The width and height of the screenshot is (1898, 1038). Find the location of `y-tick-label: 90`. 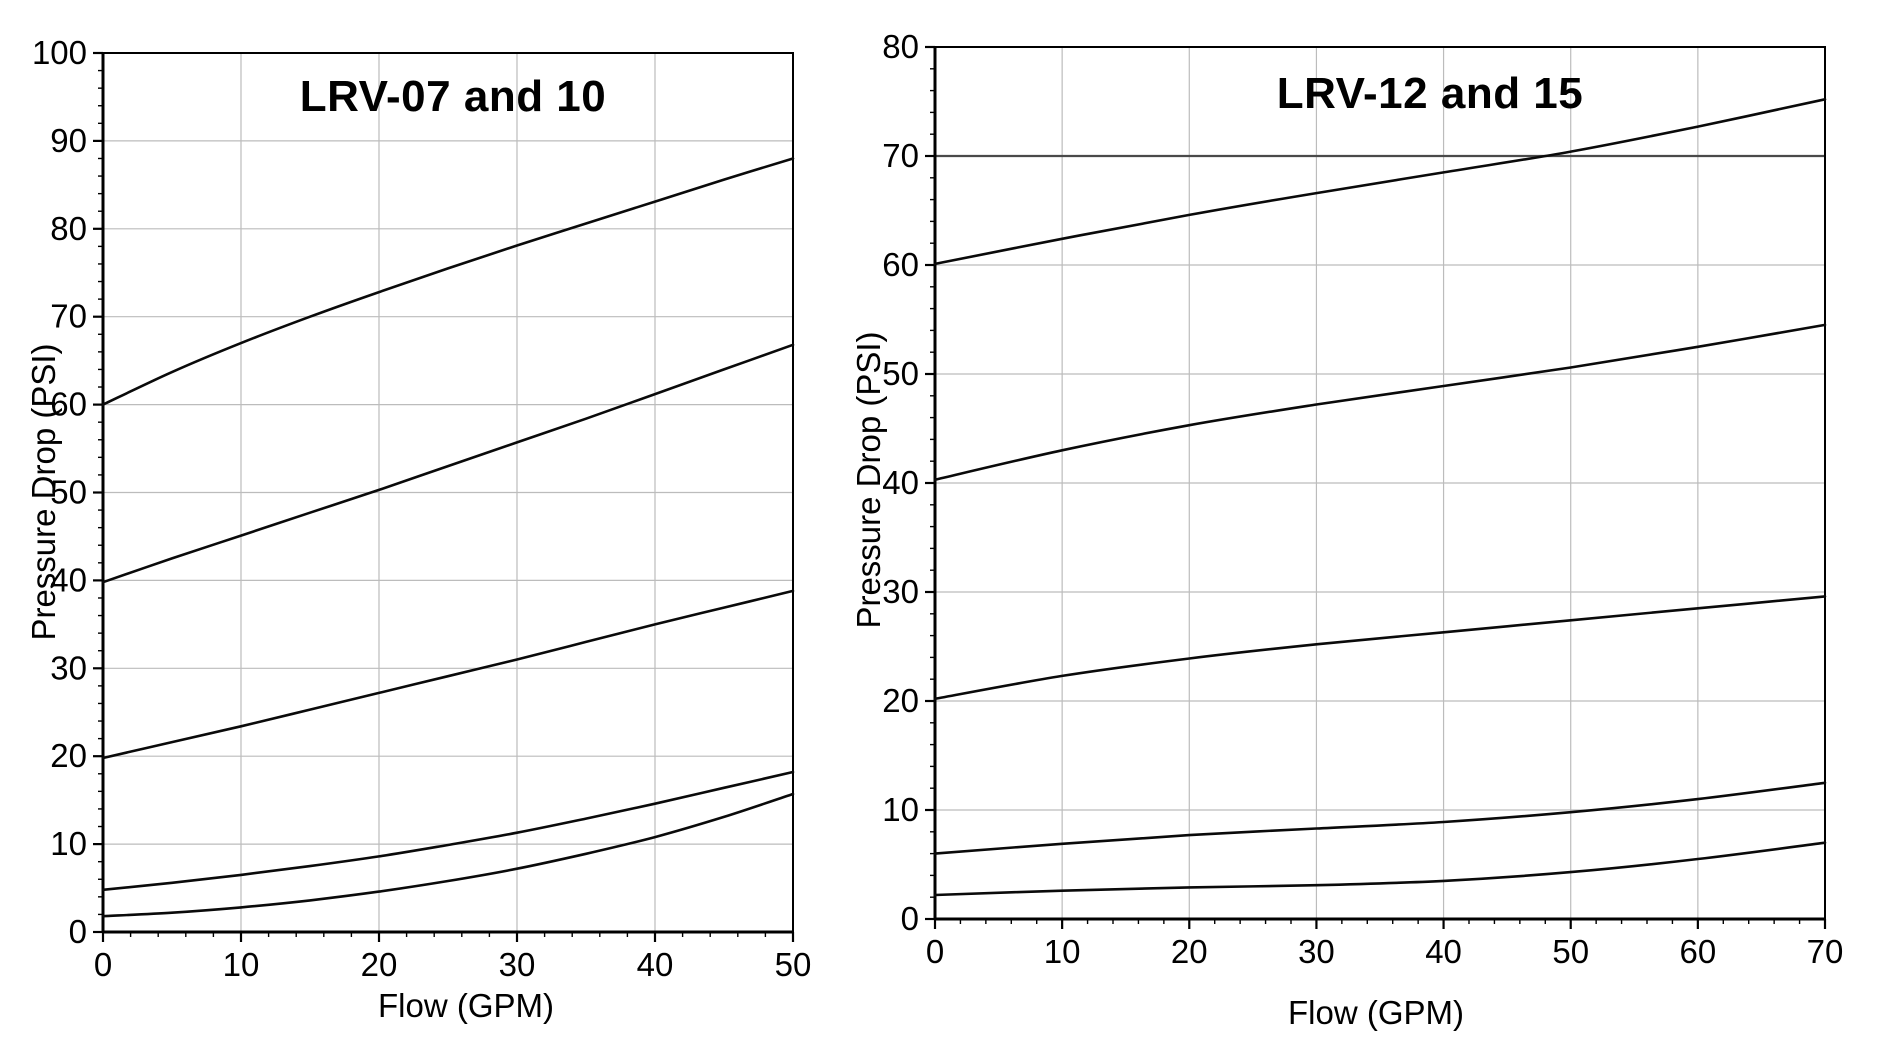

y-tick-label: 90 is located at coordinates (68, 140).